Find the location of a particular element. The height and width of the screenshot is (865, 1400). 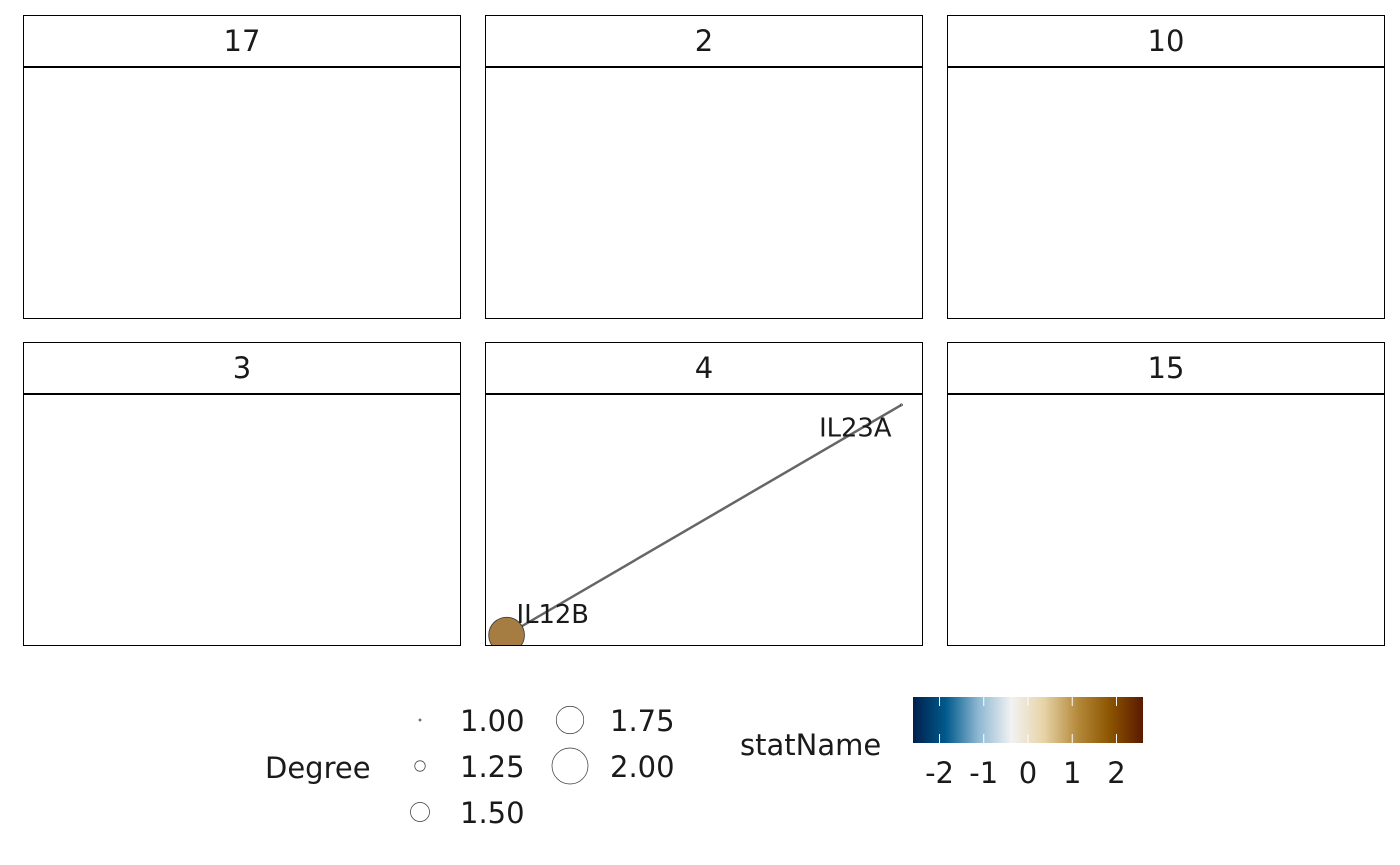

color-legend-tick-label: -1 is located at coordinates (983, 773).